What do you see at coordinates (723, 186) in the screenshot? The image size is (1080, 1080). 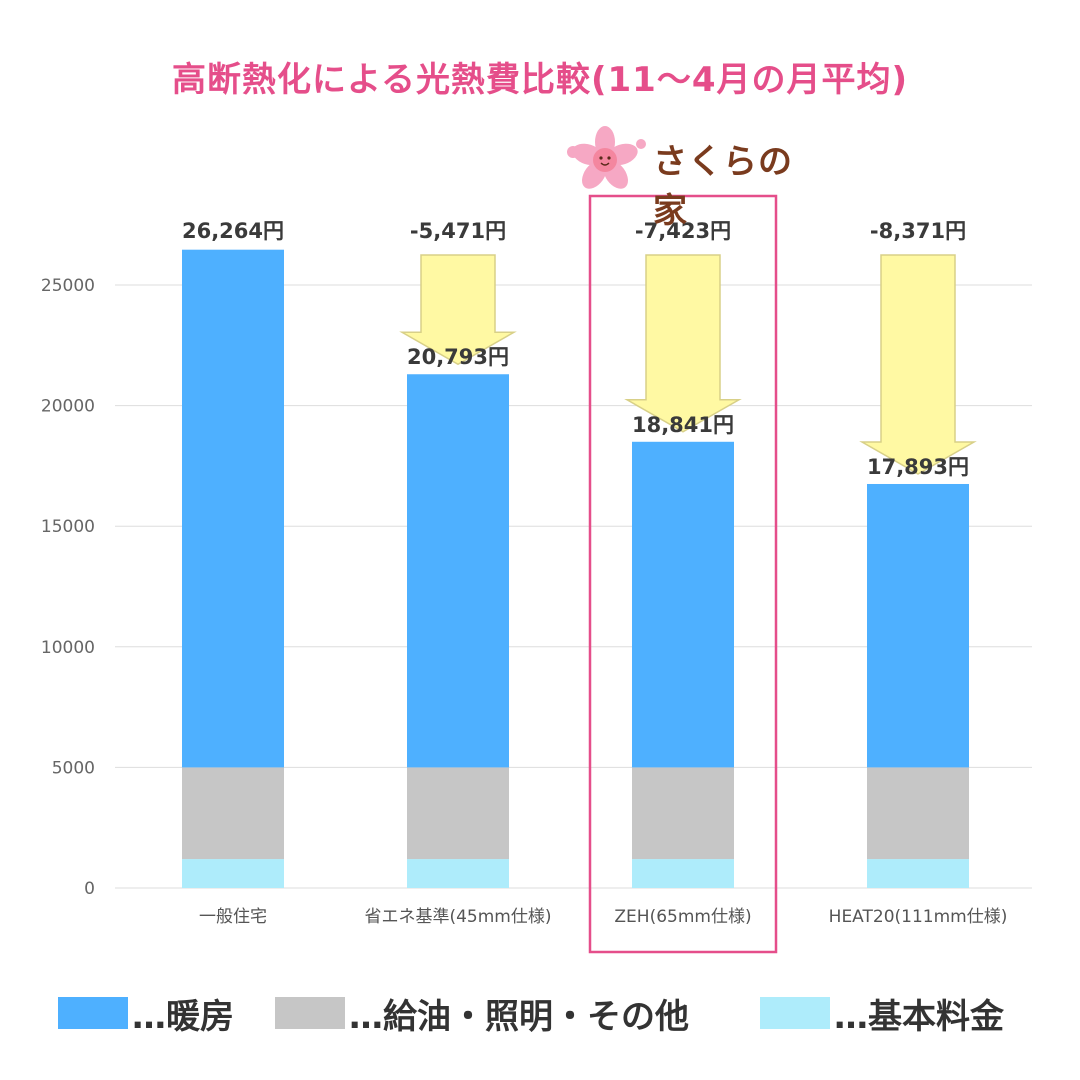 I see `logo-text: さくらの家` at bounding box center [723, 186].